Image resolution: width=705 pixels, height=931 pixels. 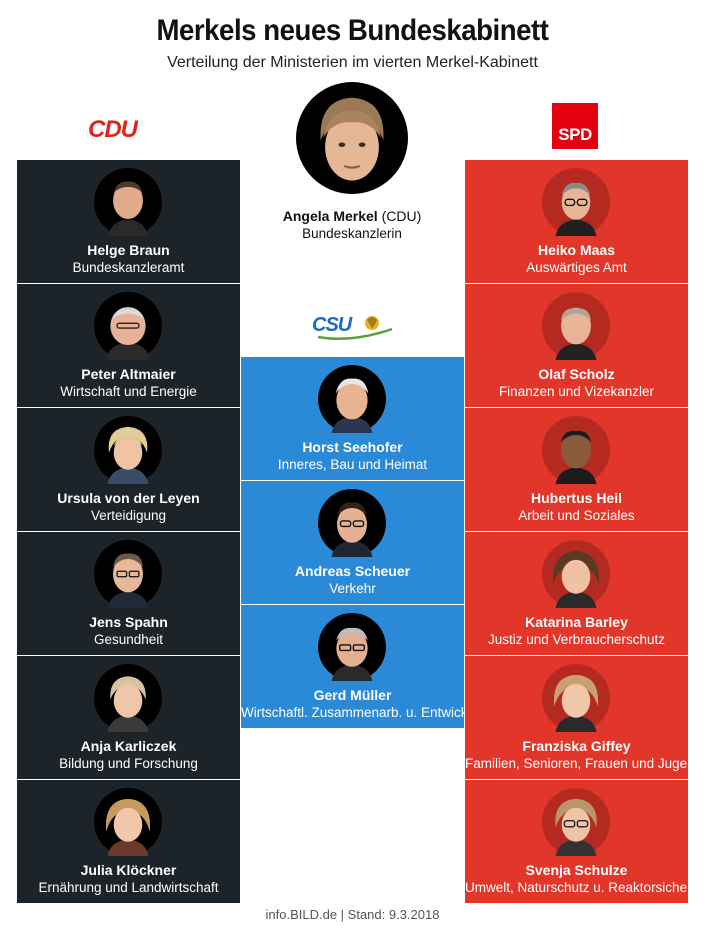 What do you see at coordinates (585, 887) in the screenshot?
I see `minister-role: Umwelt, Naturschutz u. Reaktorsicherheit` at bounding box center [585, 887].